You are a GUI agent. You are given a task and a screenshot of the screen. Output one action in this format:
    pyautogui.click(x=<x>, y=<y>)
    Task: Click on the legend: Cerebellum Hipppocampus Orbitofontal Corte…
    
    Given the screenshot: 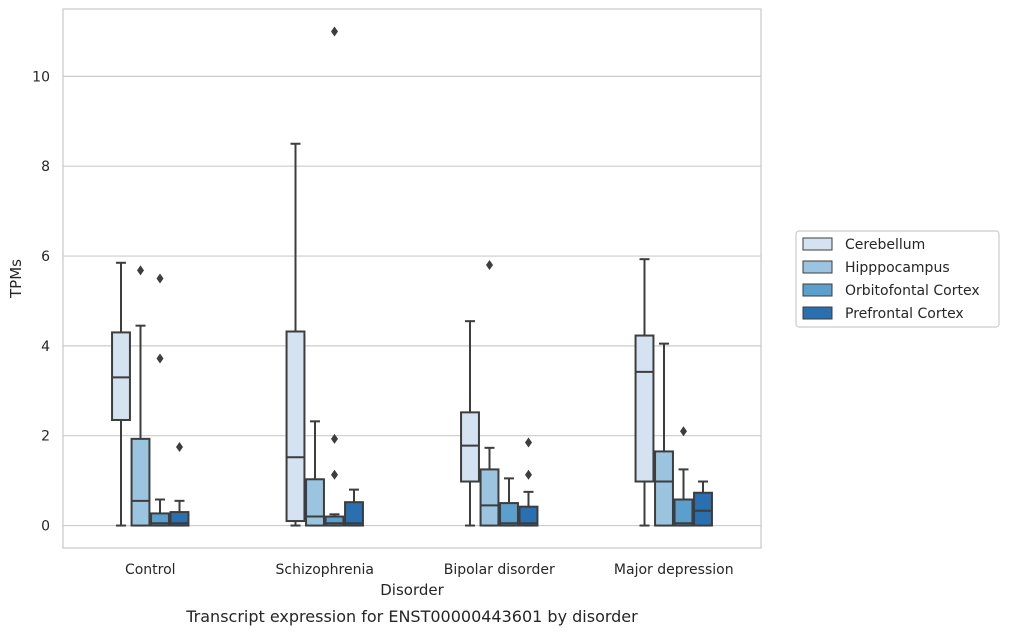 What is the action you would take?
    pyautogui.click(x=897, y=279)
    